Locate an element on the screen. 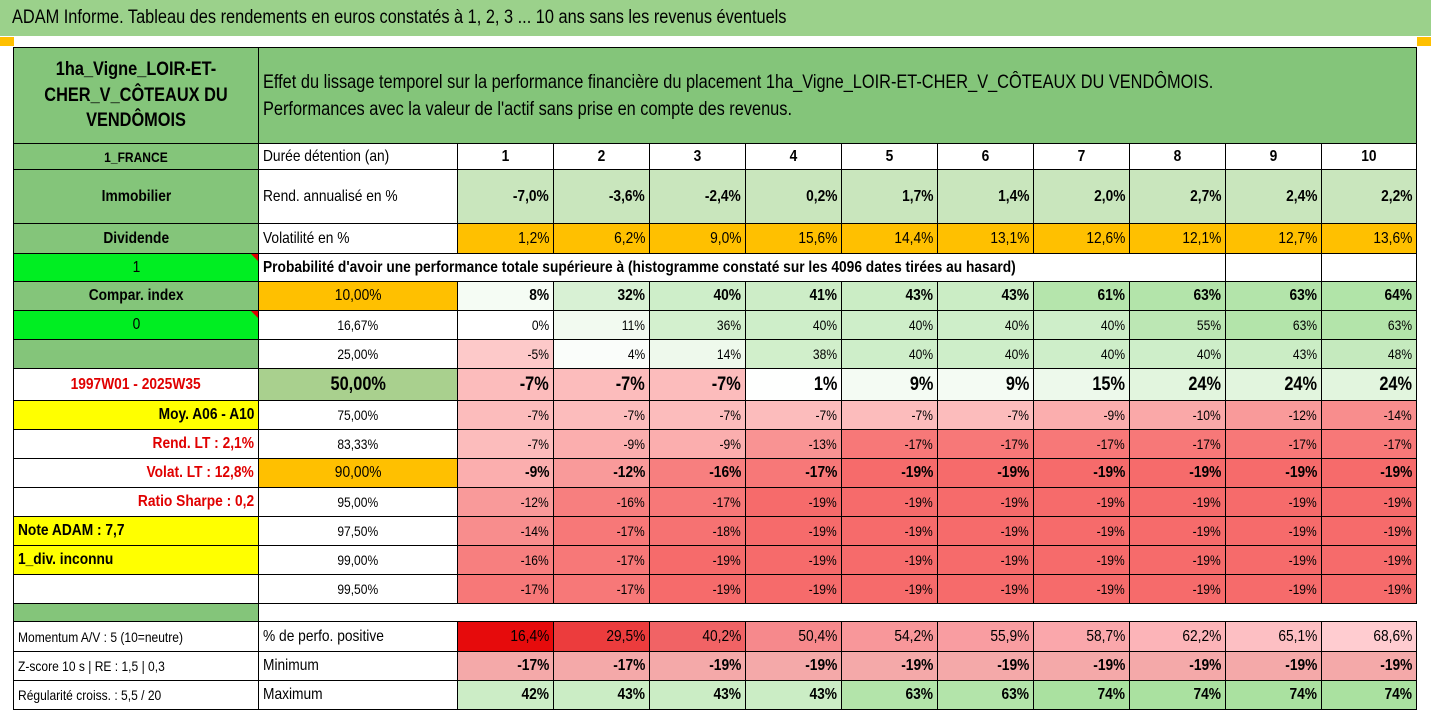  positive-value-text: 50,4% is located at coordinates (817, 636).